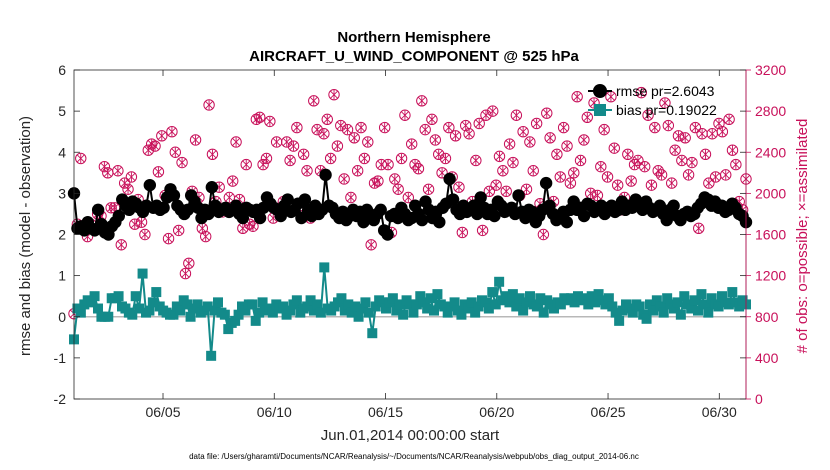 This screenshot has width=830, height=470. Describe the element at coordinates (62, 317) in the screenshot. I see `y-tick-label: 0` at that location.